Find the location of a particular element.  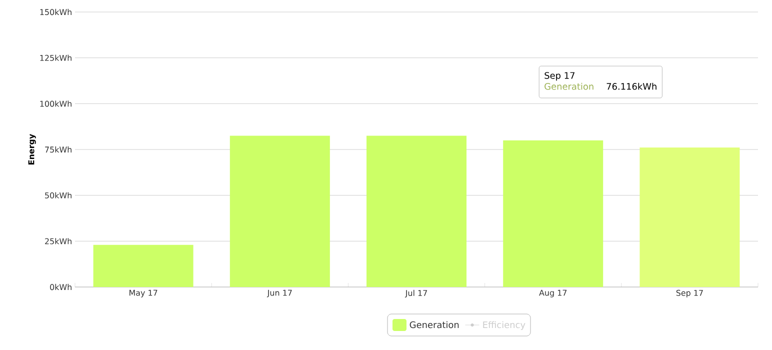

annotation: Sep 17 is located at coordinates (559, 76).